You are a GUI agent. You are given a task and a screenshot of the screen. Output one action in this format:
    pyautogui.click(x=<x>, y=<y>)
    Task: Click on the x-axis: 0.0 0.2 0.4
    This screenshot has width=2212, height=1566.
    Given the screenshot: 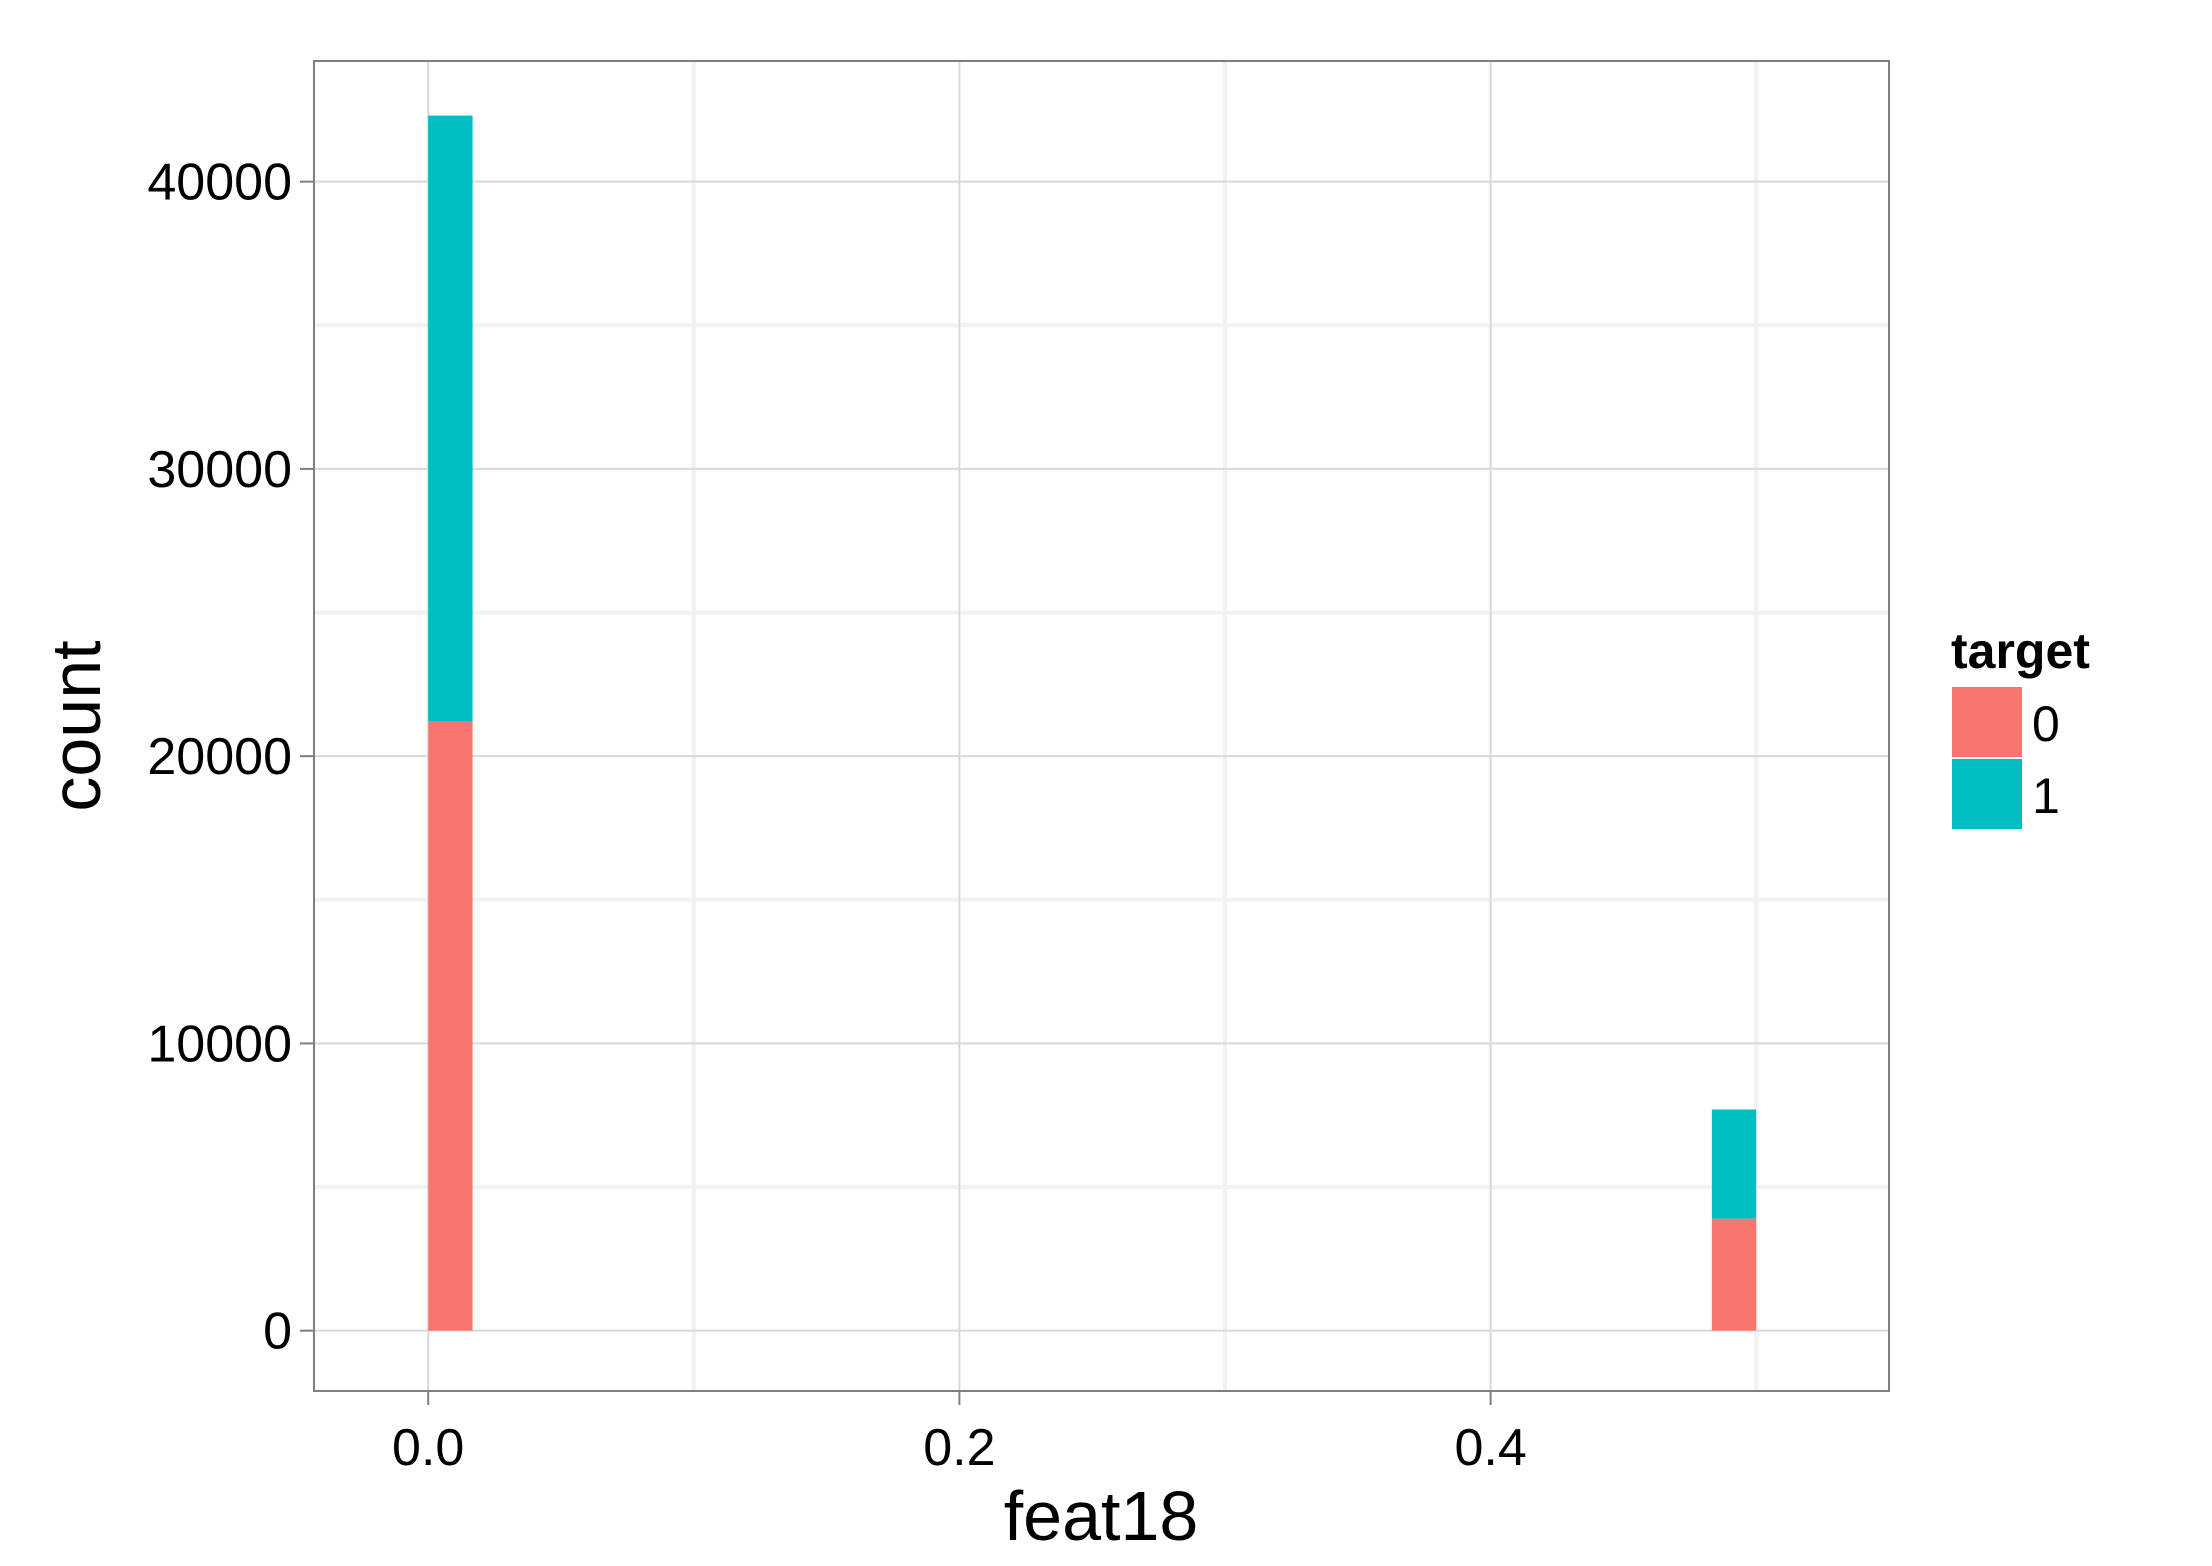 What is the action you would take?
    pyautogui.click(x=959, y=1434)
    